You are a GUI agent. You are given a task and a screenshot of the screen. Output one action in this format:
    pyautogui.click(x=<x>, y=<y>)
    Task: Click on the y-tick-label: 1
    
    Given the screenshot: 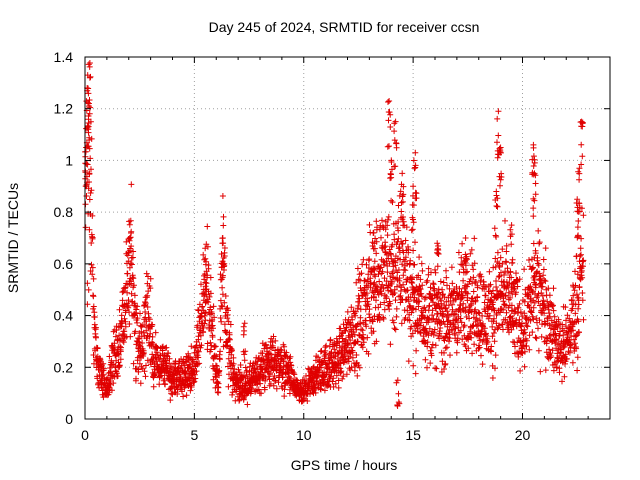 What is the action you would take?
    pyautogui.click(x=69, y=160)
    